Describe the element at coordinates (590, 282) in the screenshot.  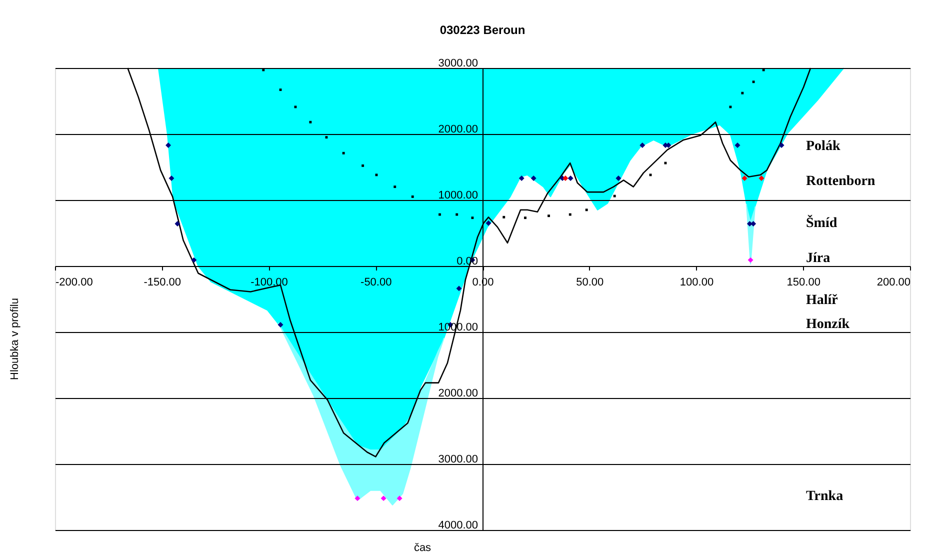
I see `x-tick-label: 50.00` at that location.